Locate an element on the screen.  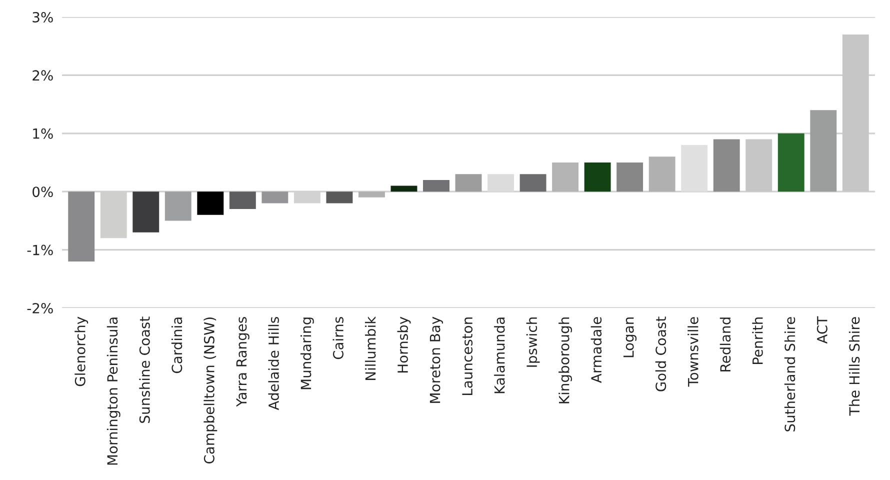
x-tick-label: Cardinia is located at coordinates (176, 346).